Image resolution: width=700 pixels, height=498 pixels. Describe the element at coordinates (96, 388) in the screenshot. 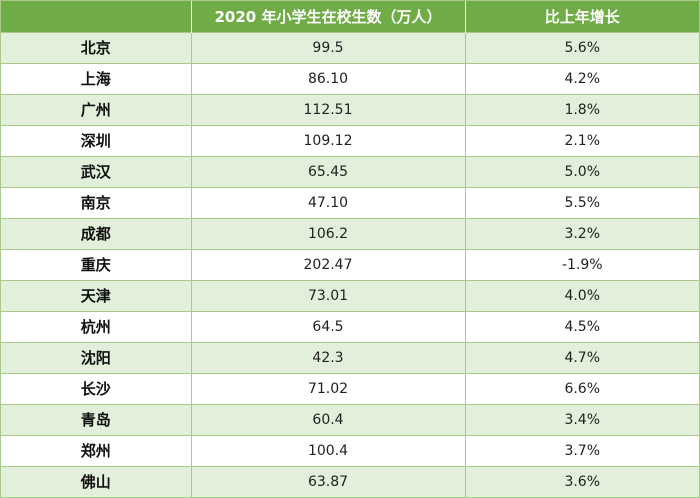

I see `city-cell: 长沙` at that location.